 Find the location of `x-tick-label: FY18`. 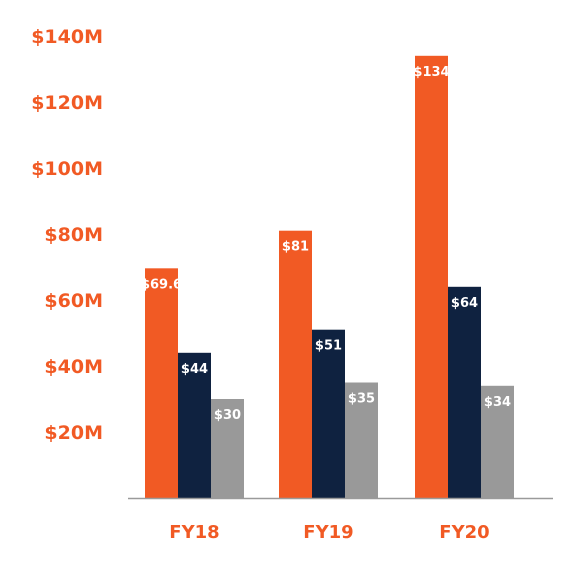

x-tick-label: FY18 is located at coordinates (194, 532).